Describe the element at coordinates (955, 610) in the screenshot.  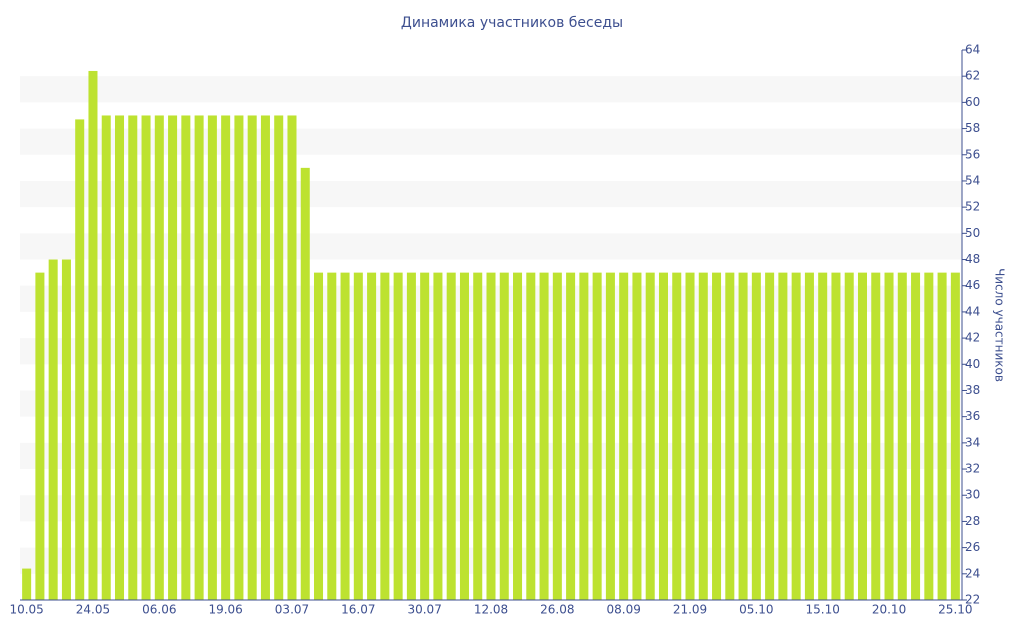
I see `x-tick-label: 25.10` at that location.